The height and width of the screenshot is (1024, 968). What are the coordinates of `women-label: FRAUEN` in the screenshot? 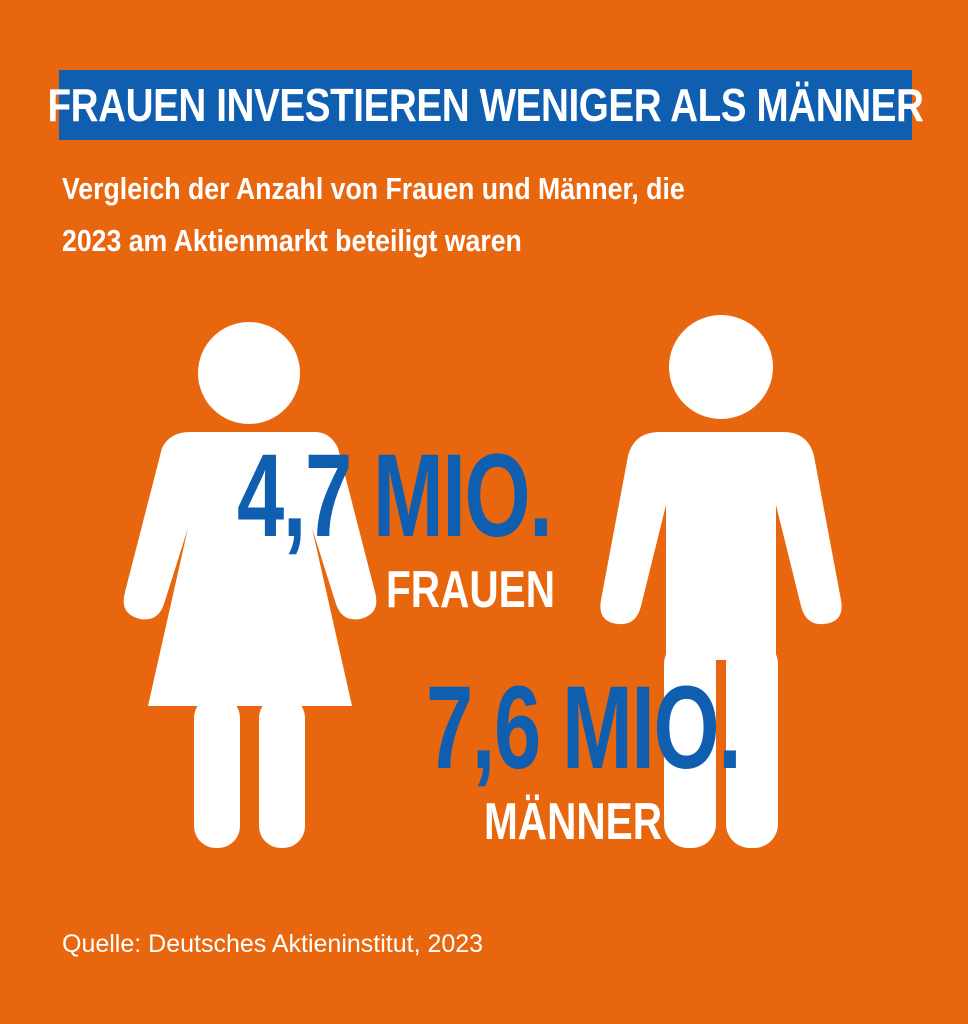 It's located at (471, 590).